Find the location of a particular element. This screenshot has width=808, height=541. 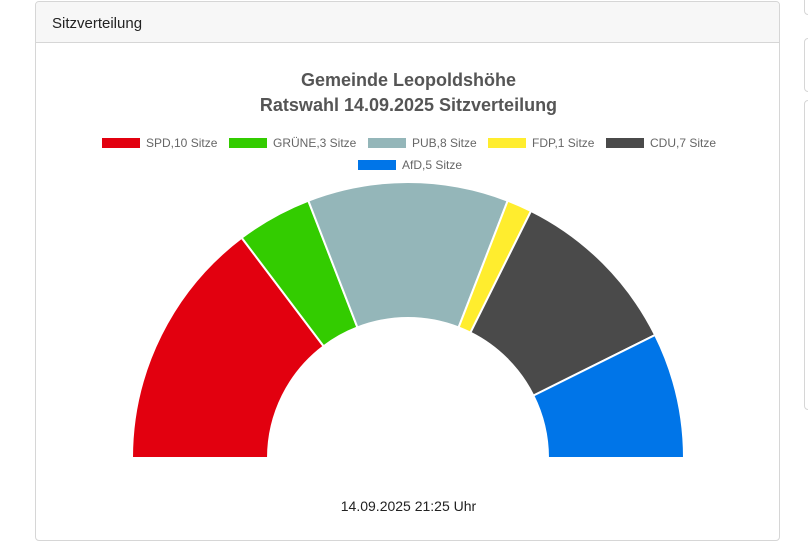

legend-label: CDU,7 Sitze is located at coordinates (683, 143).